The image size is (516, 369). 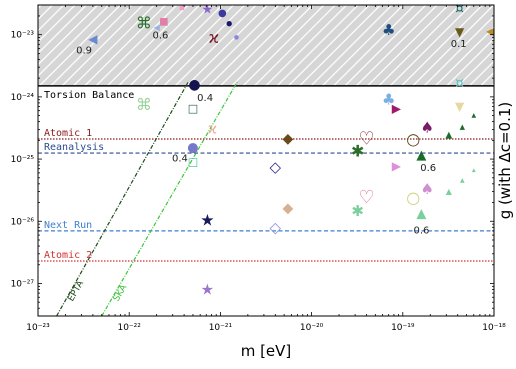 I want to click on y-tick-label: 10⁻²⁵, so click(x=23, y=160).